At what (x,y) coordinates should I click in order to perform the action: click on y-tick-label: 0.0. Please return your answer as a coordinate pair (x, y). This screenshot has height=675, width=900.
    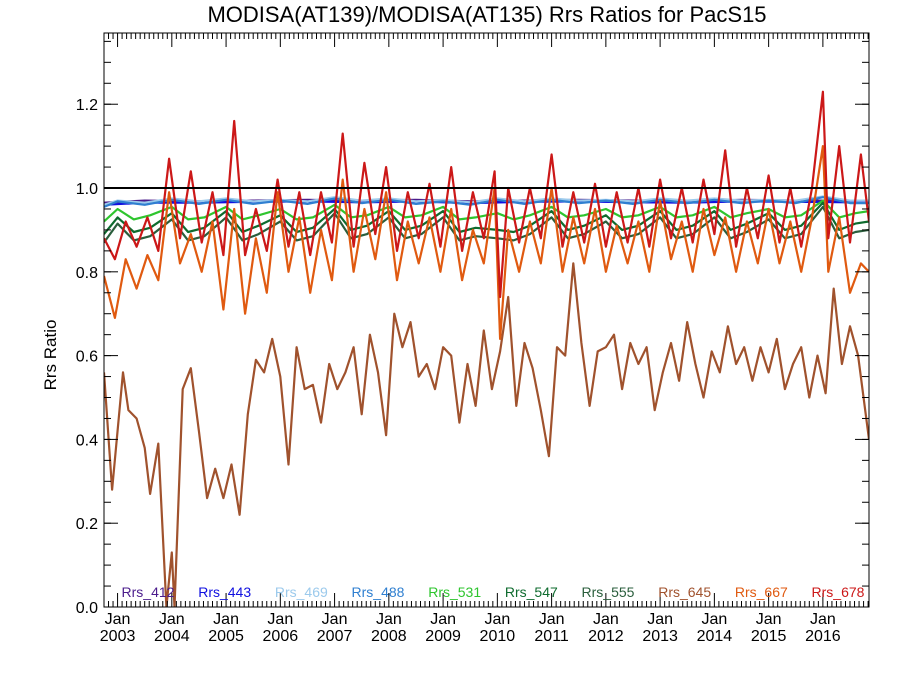
    Looking at the image, I should click on (87, 608).